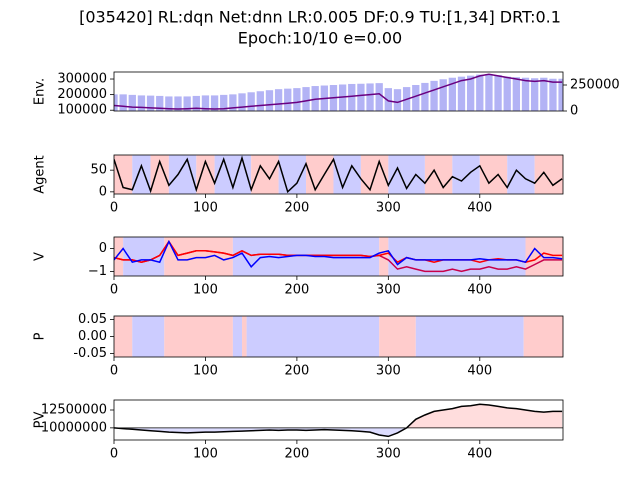 This screenshot has width=640, height=480. What do you see at coordinates (92, 336) in the screenshot?
I see `y-tick-label: 0.00` at bounding box center [92, 336].